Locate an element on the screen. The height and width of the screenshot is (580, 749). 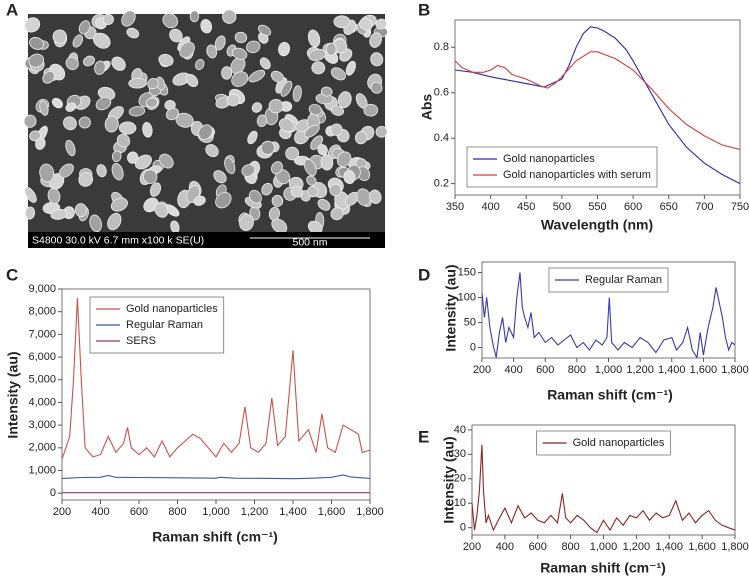
legend-label: SERS is located at coordinates (141, 341).